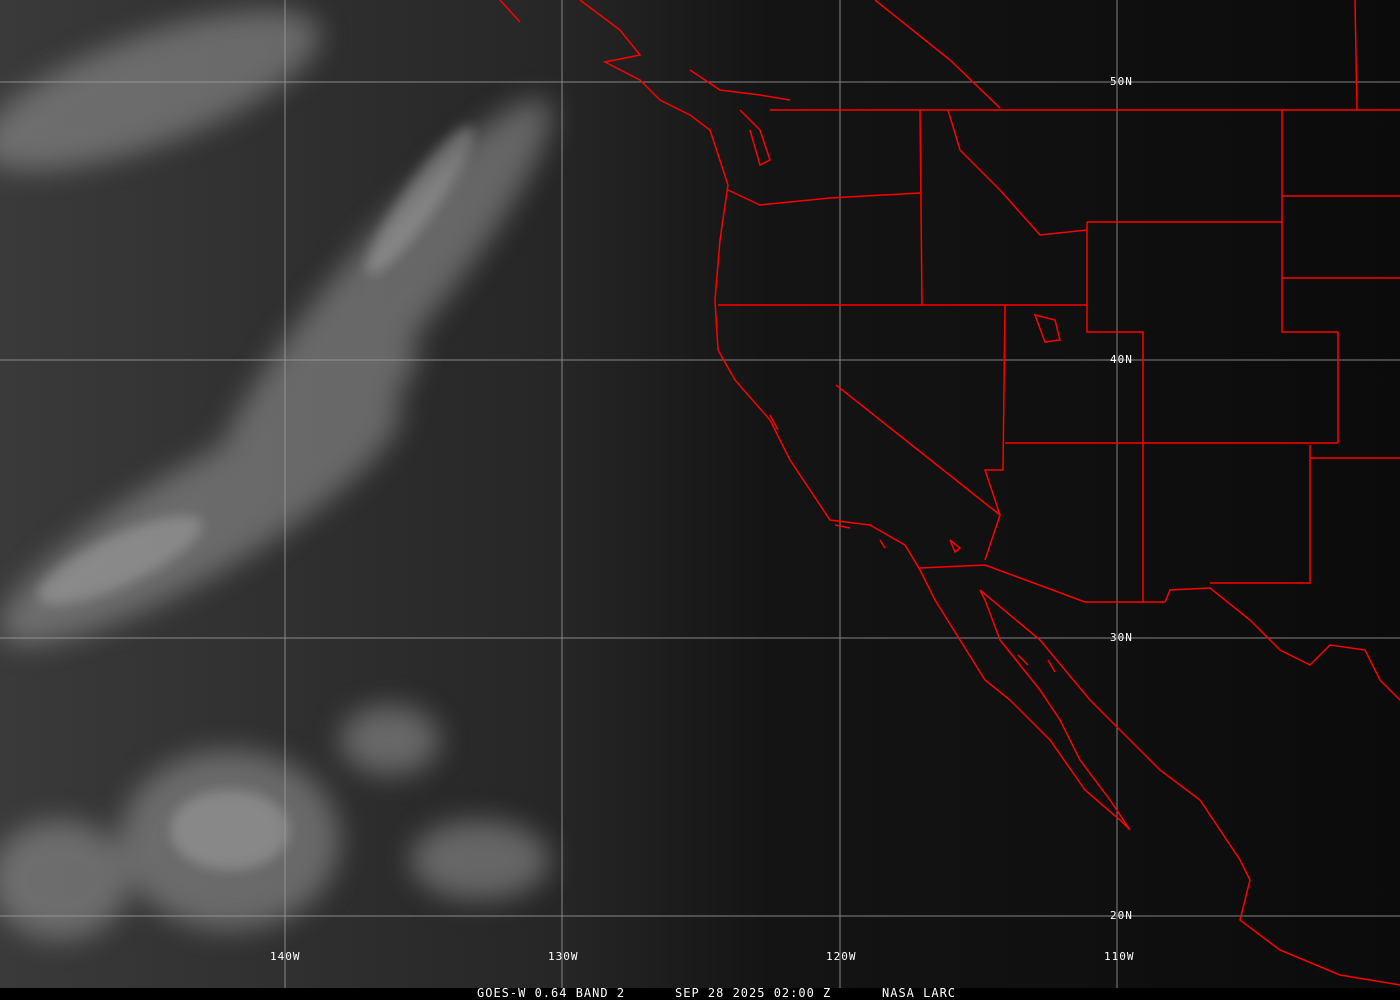  What do you see at coordinates (551, 993) in the screenshot?
I see `product-label: GOES-W 0.64 BAND 2` at bounding box center [551, 993].